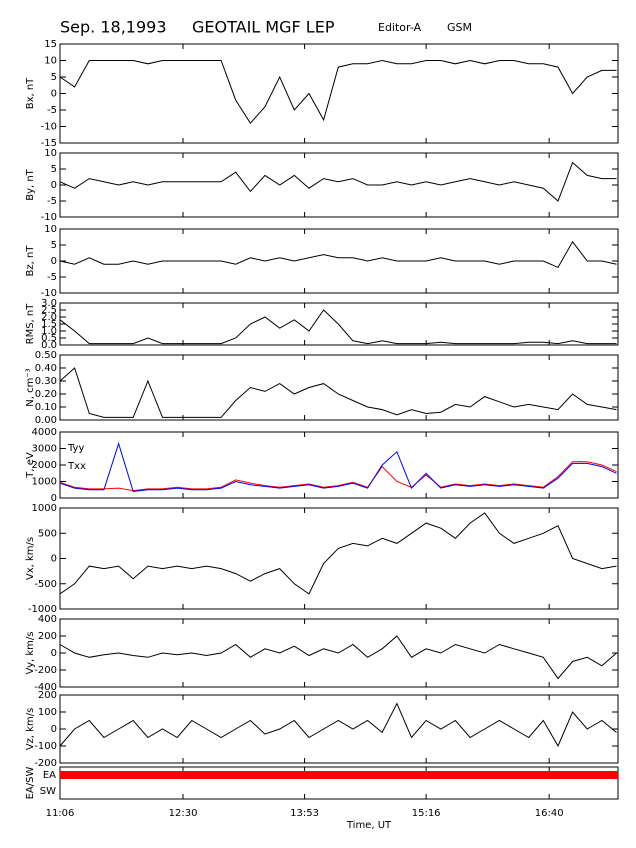 The image size is (636, 848). I want to click on y-tick-label: 1.5, so click(49, 324).